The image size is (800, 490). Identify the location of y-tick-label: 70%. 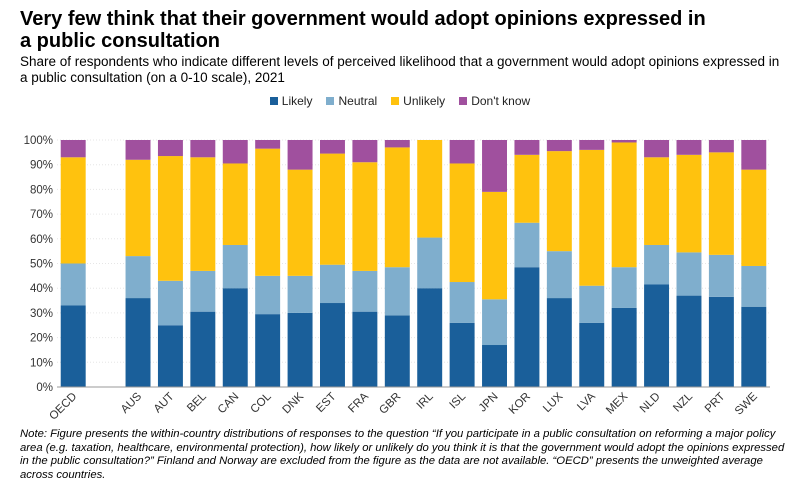
(41, 215).